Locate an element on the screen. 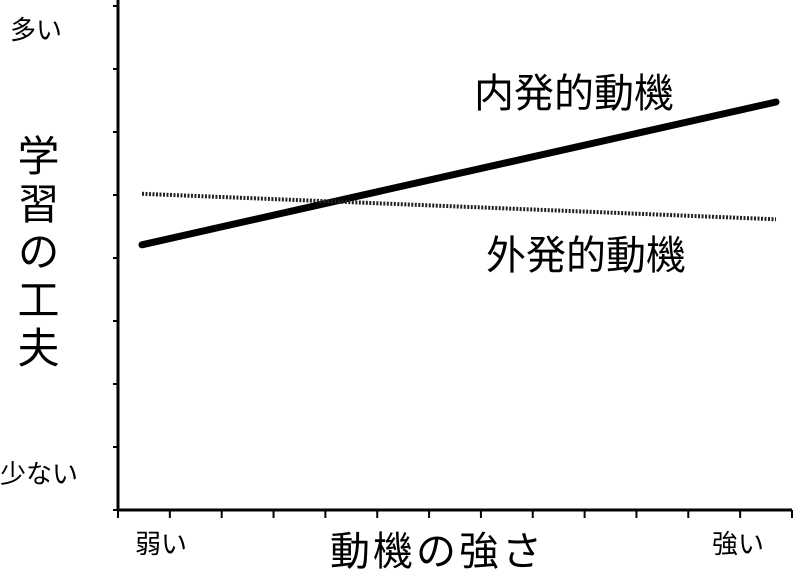 The height and width of the screenshot is (581, 800). x-axis-high-label: 強い is located at coordinates (738, 545).